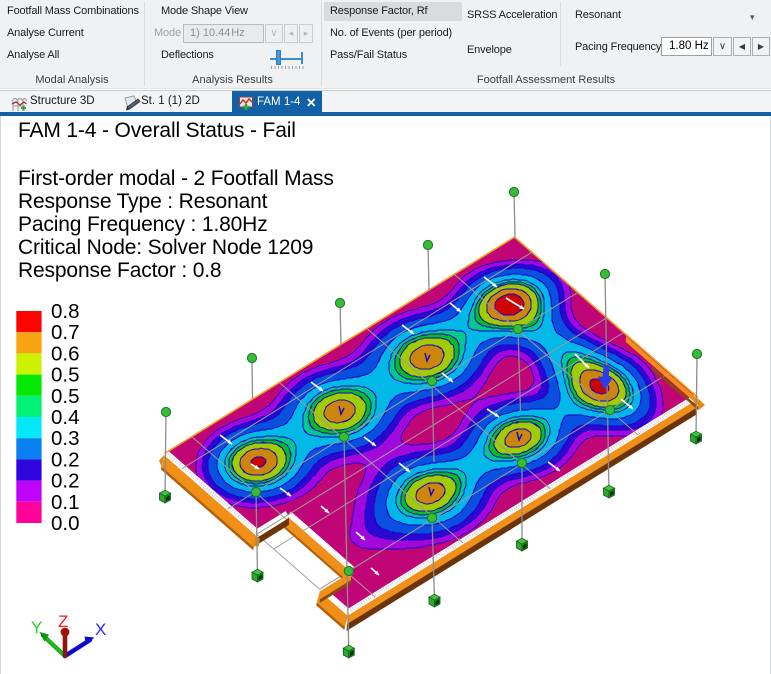 The height and width of the screenshot is (674, 771). Describe the element at coordinates (63, 621) in the screenshot. I see `svg-text: Z` at that location.